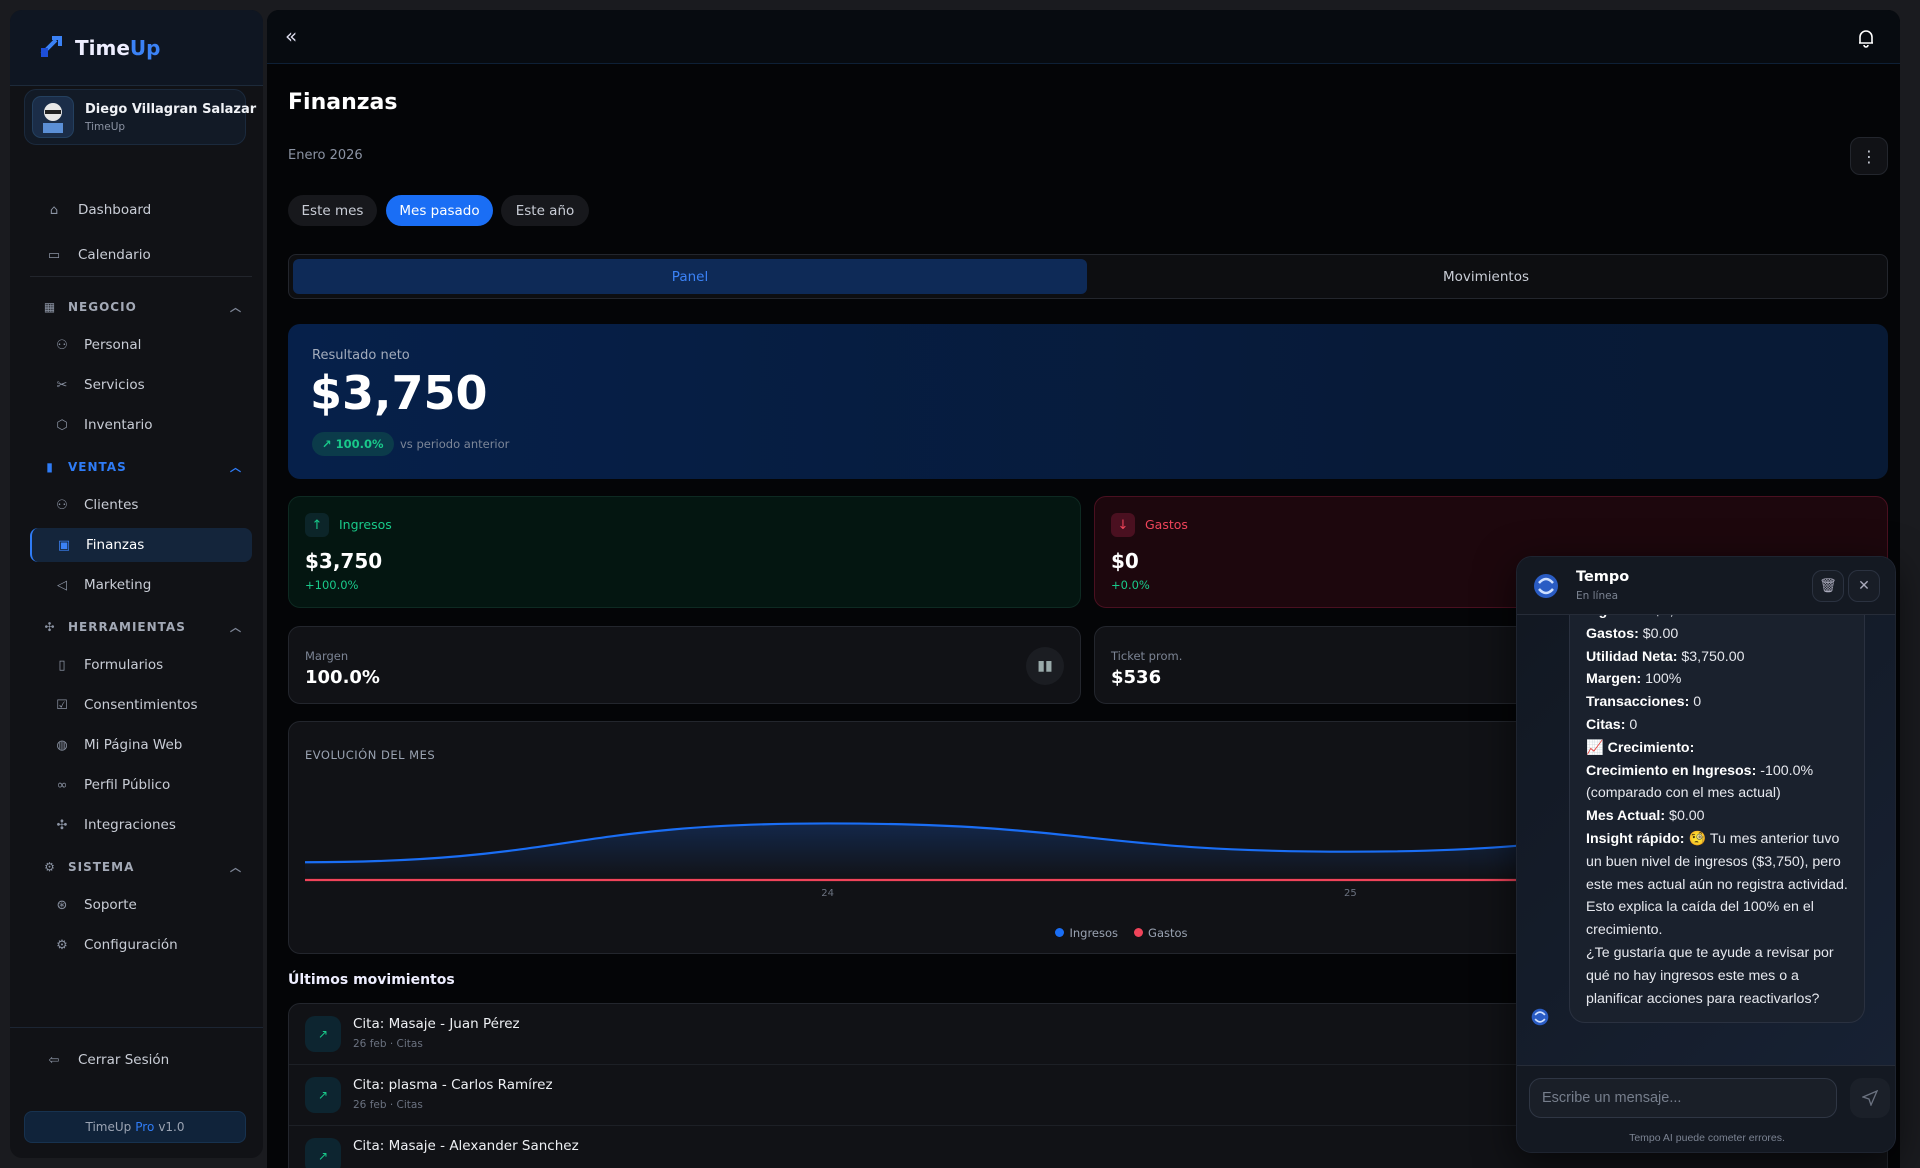  What do you see at coordinates (1717, 657) in the screenshot?
I see `message-line: Utilidad Neta: $3,750.00` at bounding box center [1717, 657].